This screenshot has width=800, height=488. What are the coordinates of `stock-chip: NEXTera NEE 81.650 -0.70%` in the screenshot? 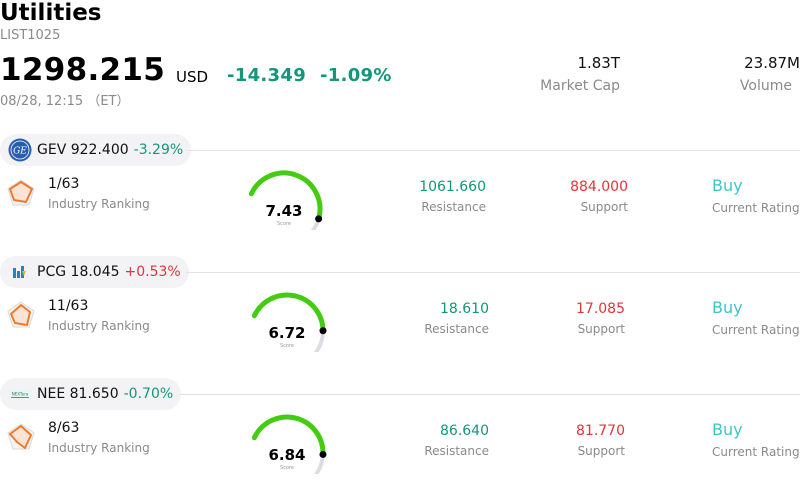 It's located at (91, 394).